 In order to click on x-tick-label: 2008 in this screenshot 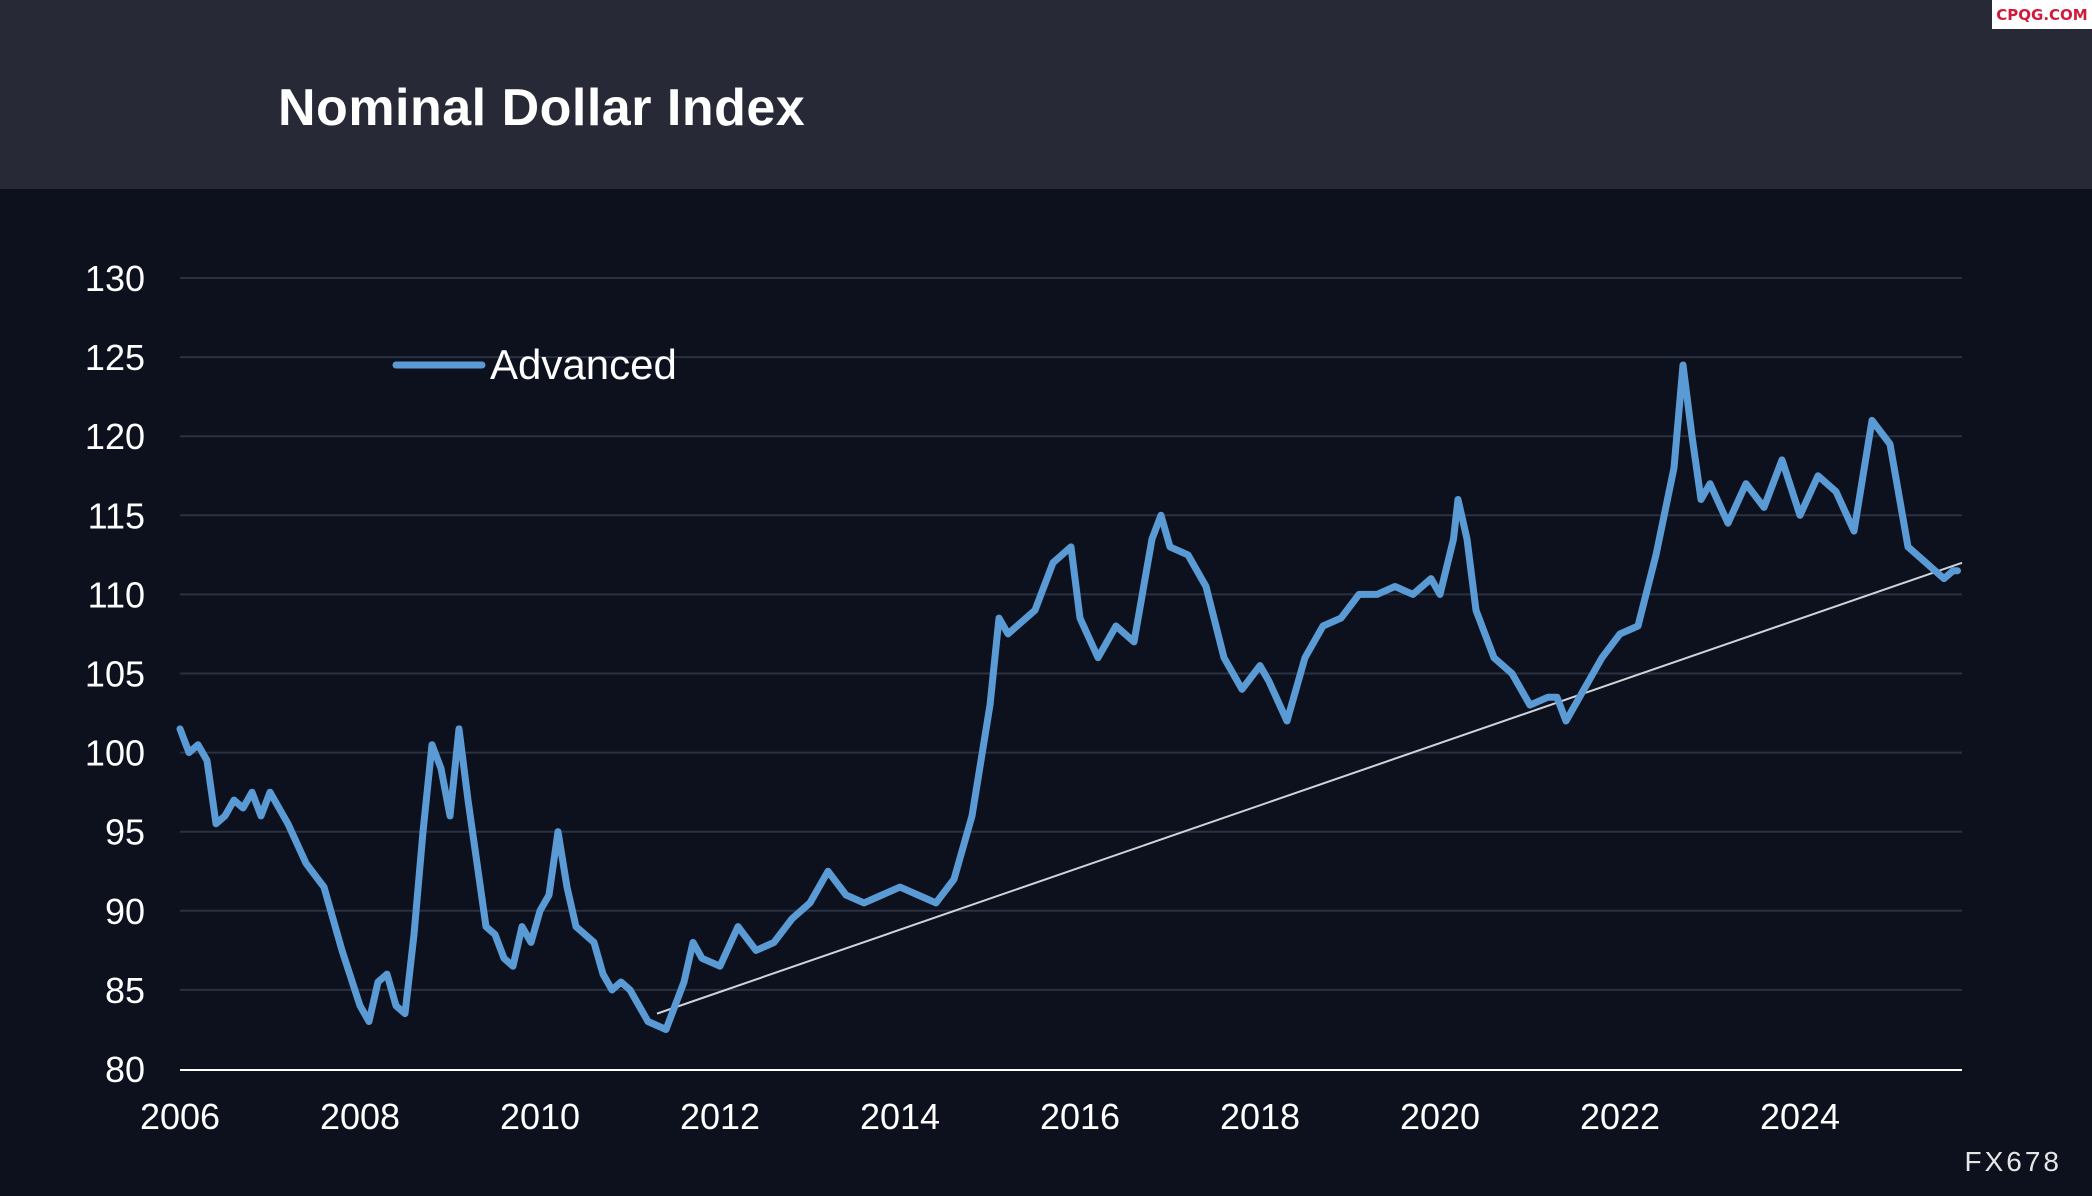, I will do `click(360, 1116)`.